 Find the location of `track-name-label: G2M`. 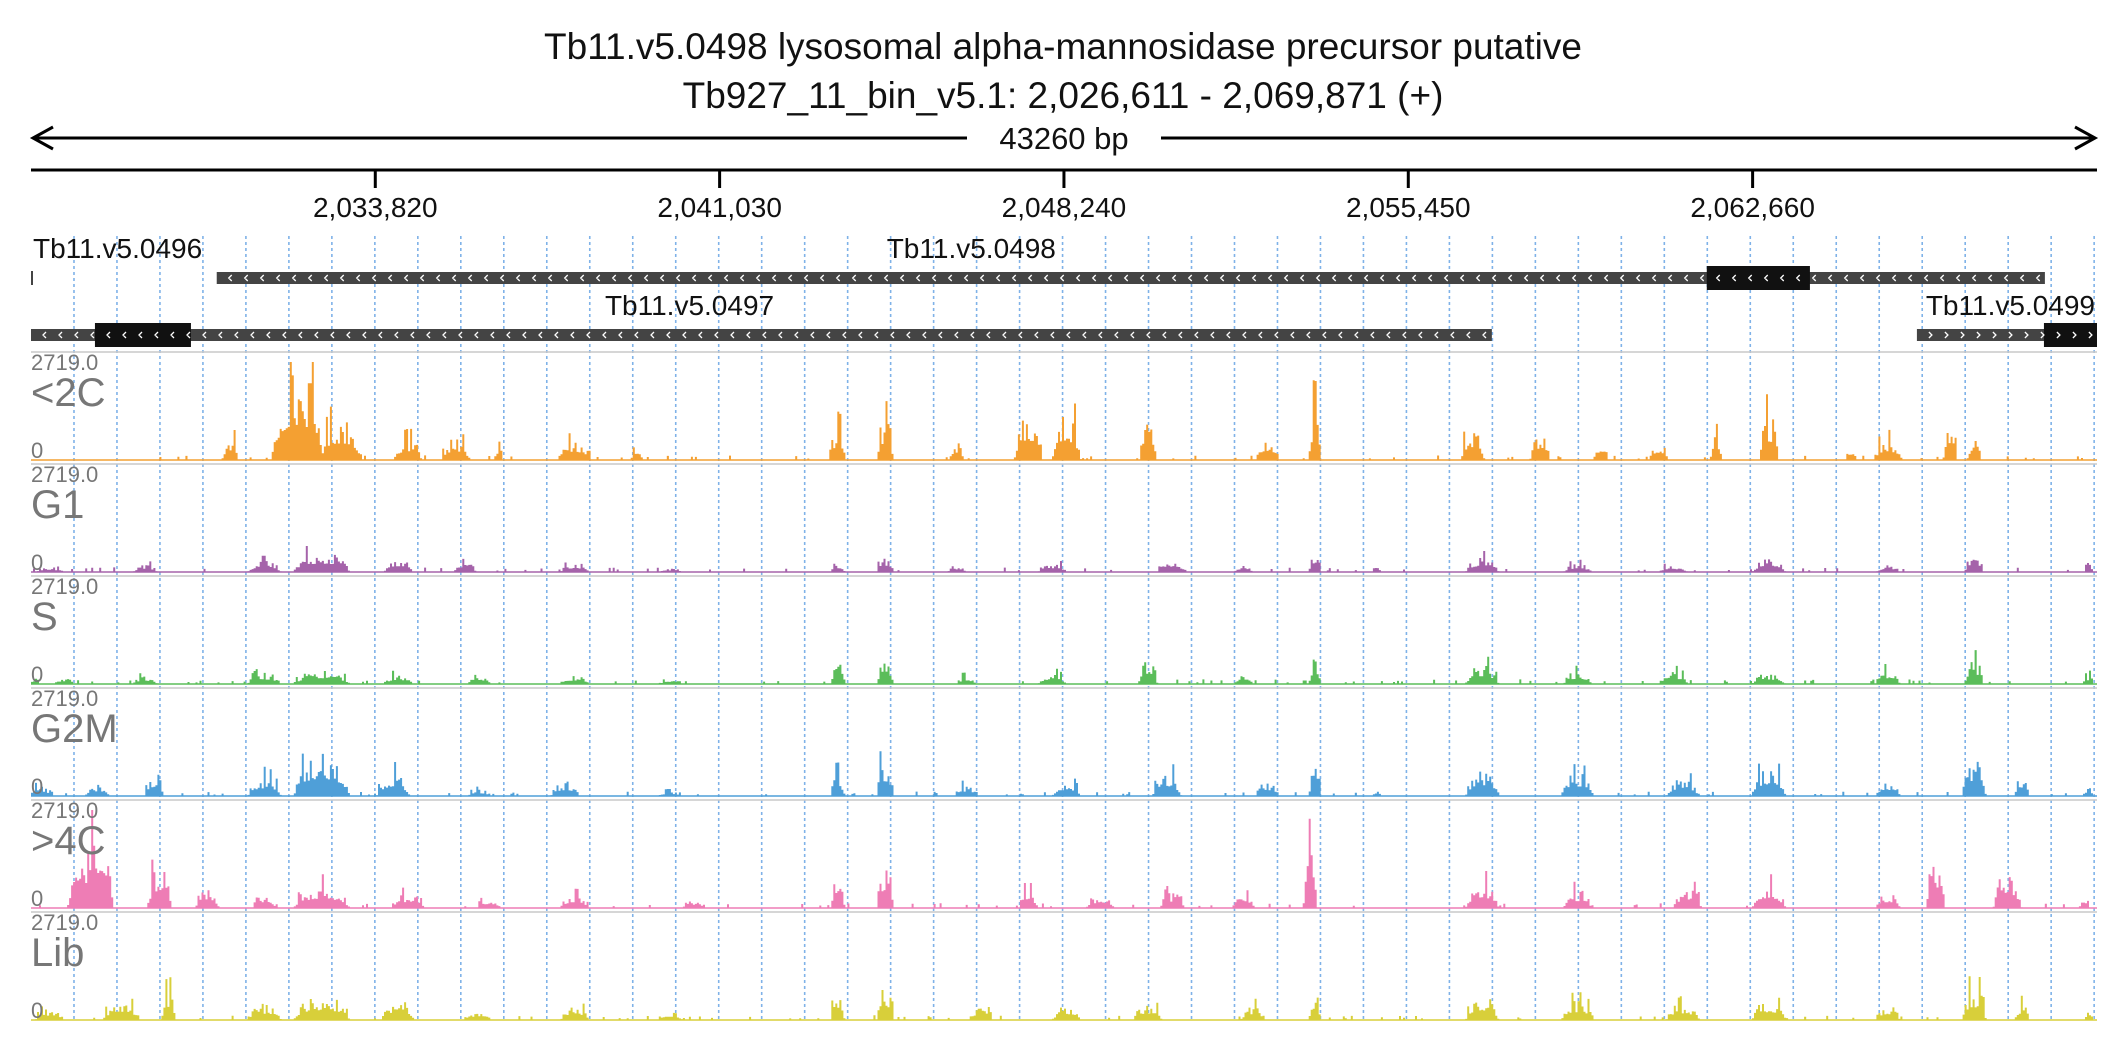

track-name-label: G2M is located at coordinates (74, 729).